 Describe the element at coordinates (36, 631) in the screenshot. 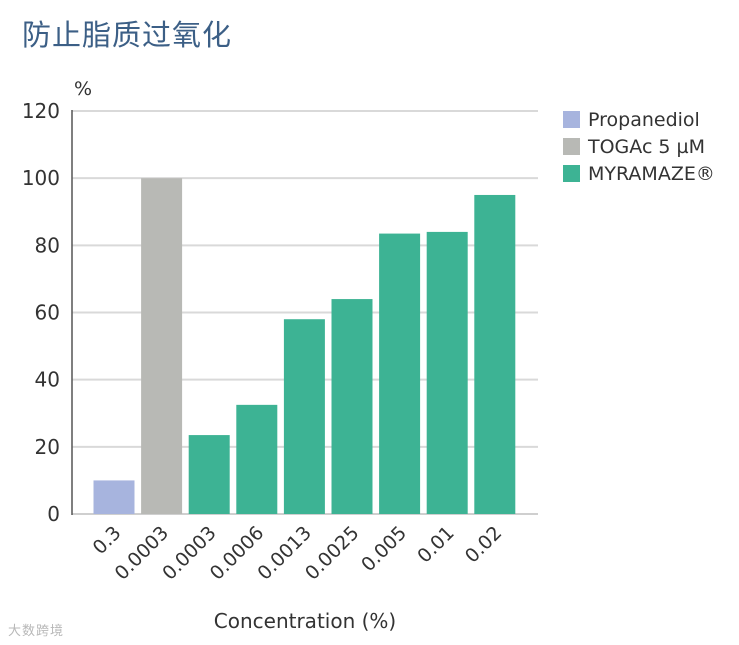

I see `watermark-text: 大数跨境` at that location.